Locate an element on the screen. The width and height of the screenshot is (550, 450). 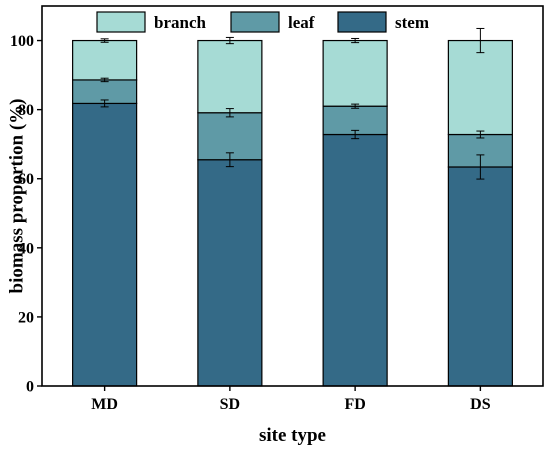
y-tick-label: 80 is located at coordinates (26, 110).